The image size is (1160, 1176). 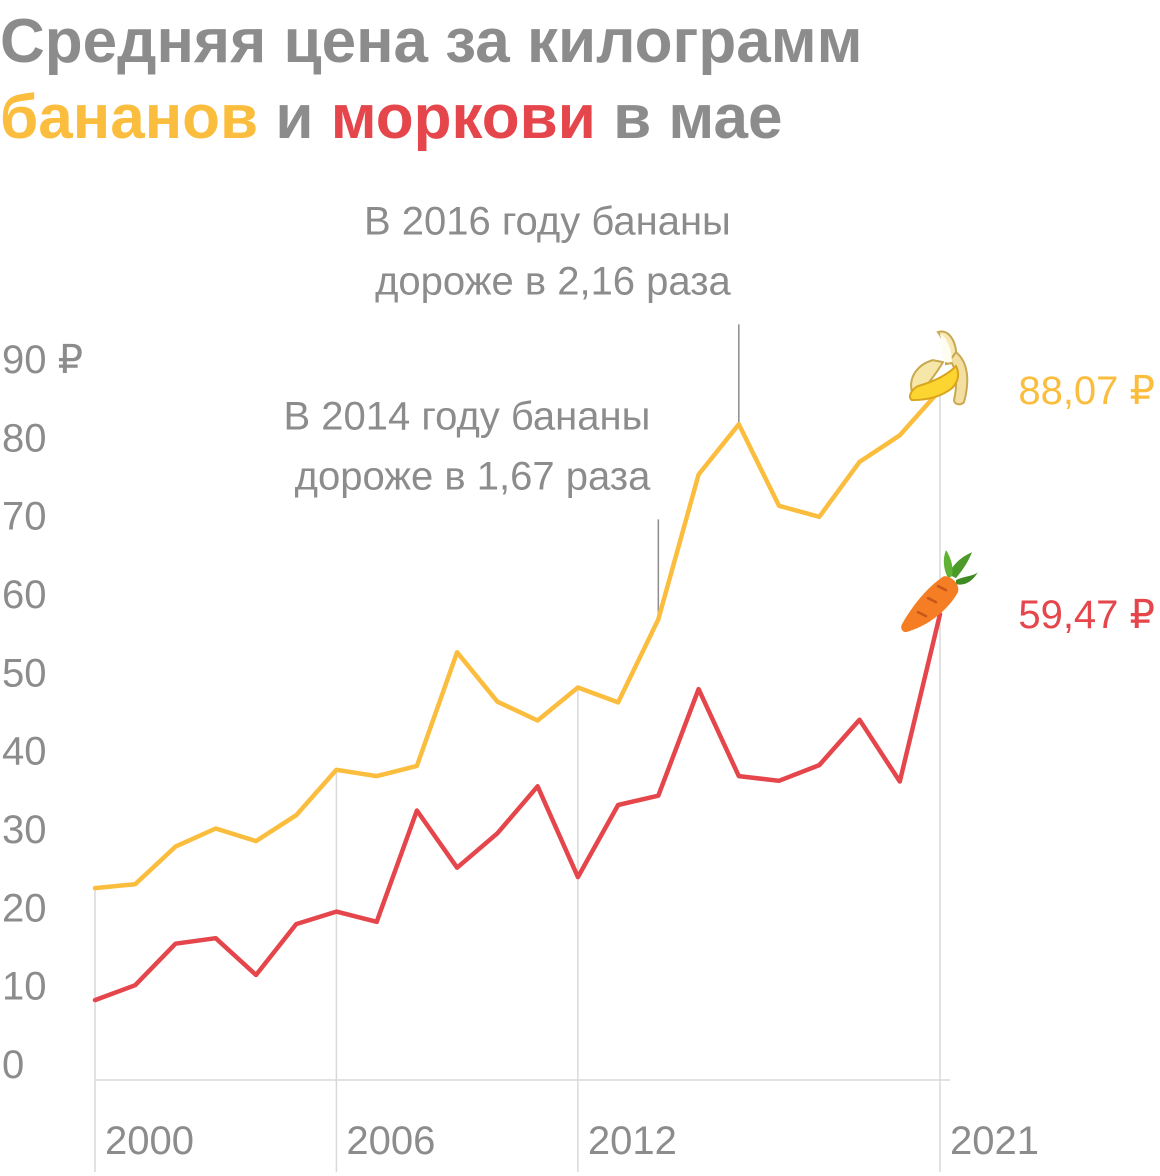 I want to click on x-tick-label: 2012, so click(x=632, y=1141).